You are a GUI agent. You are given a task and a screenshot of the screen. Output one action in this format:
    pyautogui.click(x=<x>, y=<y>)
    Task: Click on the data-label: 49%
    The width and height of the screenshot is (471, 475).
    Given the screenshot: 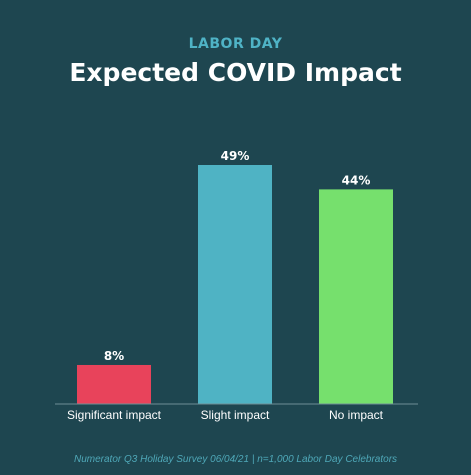 What is the action you would take?
    pyautogui.click(x=235, y=156)
    